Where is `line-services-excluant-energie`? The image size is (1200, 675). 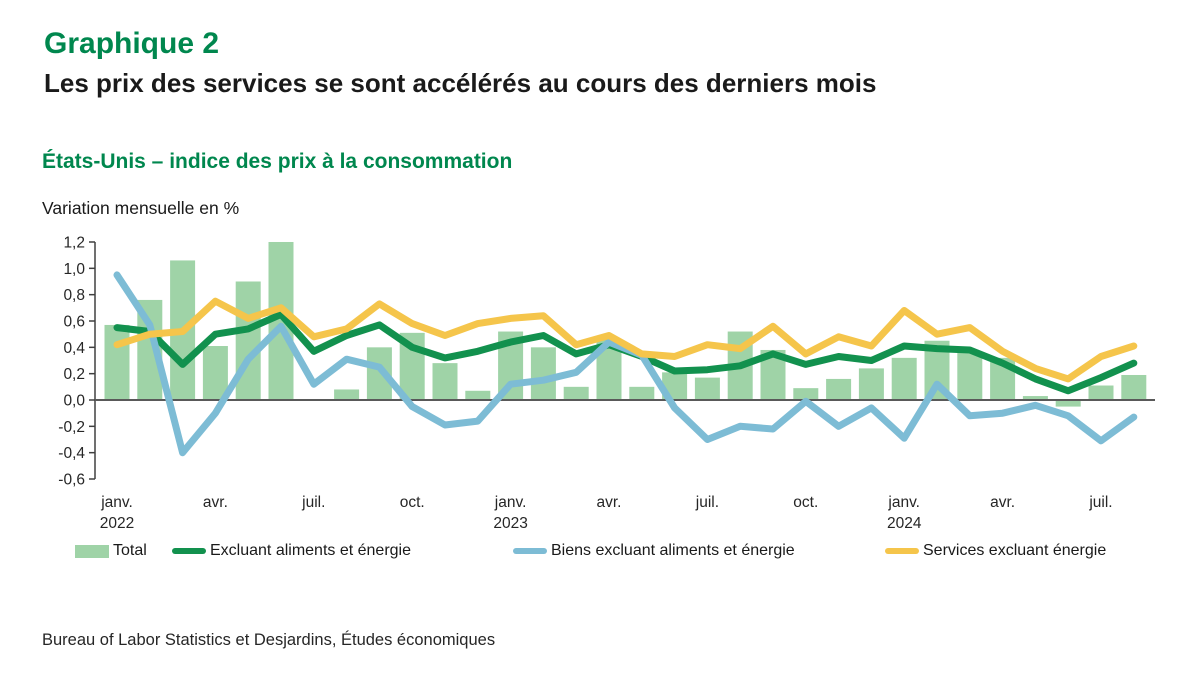
line-services-excluant-energie is located at coordinates (625, 340).